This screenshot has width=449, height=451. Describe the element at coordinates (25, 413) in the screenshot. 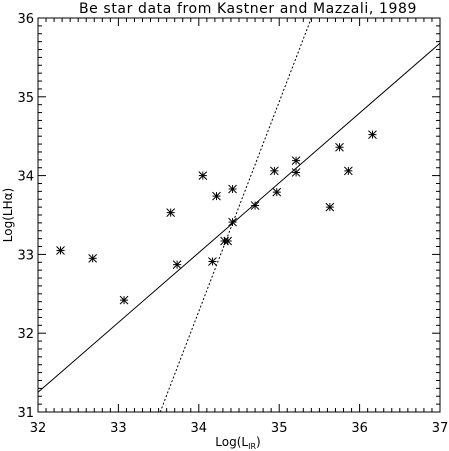

I see `y-tick-label: 31` at that location.